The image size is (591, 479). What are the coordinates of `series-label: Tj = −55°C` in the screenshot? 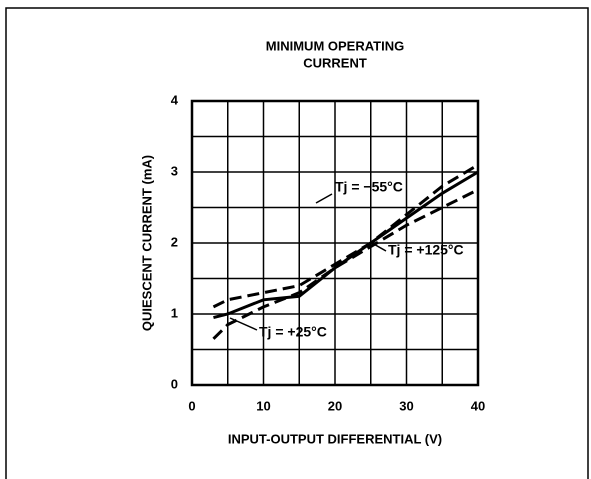 It's located at (369, 187).